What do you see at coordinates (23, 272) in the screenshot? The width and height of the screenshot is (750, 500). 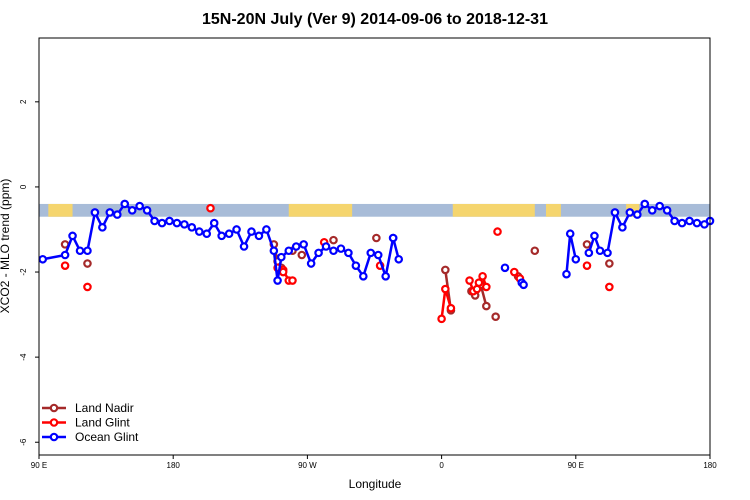 I see `y-tick-label: -2` at bounding box center [23, 272].